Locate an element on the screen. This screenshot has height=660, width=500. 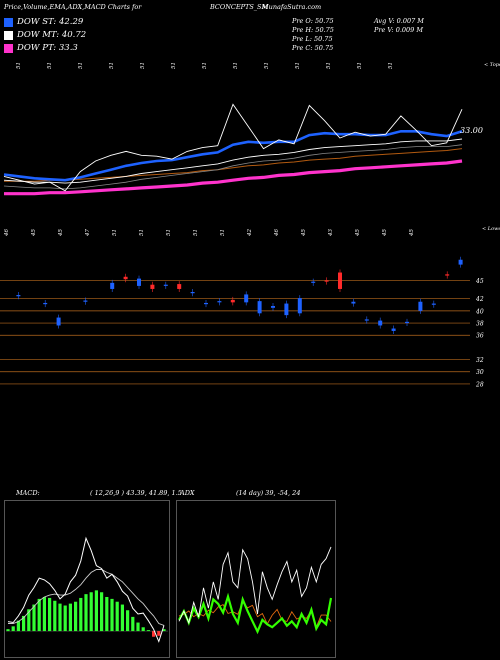
bottom-date-label: 47 is located at coordinates (88, 233).